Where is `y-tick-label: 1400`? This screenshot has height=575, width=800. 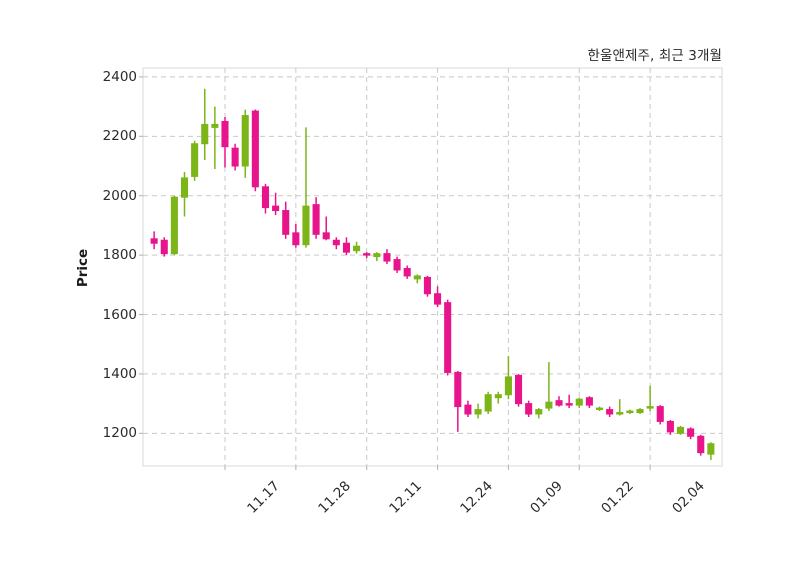
y-tick-label: 1400 is located at coordinates (119, 373).